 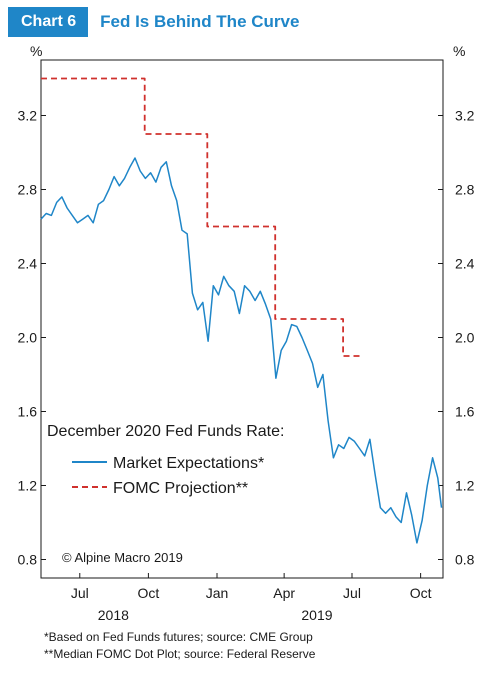 What do you see at coordinates (465, 116) in the screenshot?
I see `y-tick-label-right: 3.2` at bounding box center [465, 116].